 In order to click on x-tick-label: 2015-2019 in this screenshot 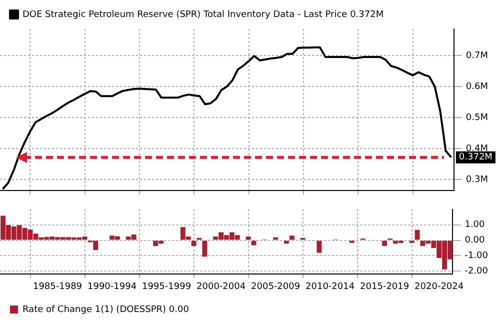, I will do `click(385, 287)`.